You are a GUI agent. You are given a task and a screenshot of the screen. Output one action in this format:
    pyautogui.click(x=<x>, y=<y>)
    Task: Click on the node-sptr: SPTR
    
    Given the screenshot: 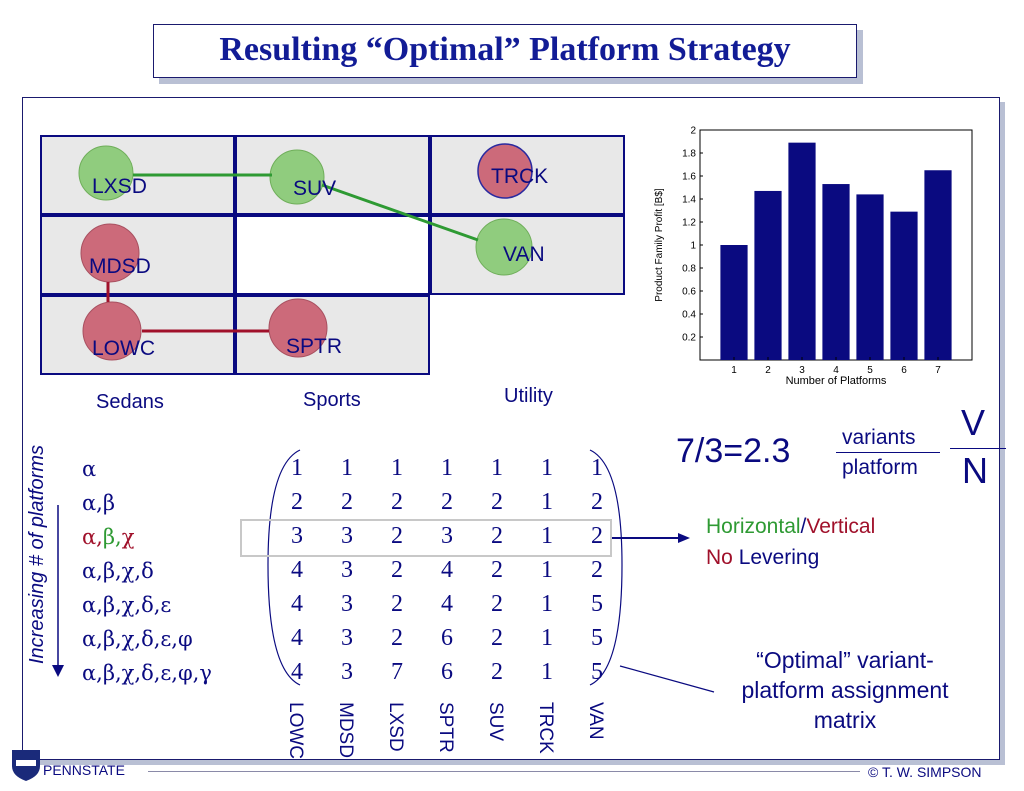 What is the action you would take?
    pyautogui.click(x=314, y=346)
    